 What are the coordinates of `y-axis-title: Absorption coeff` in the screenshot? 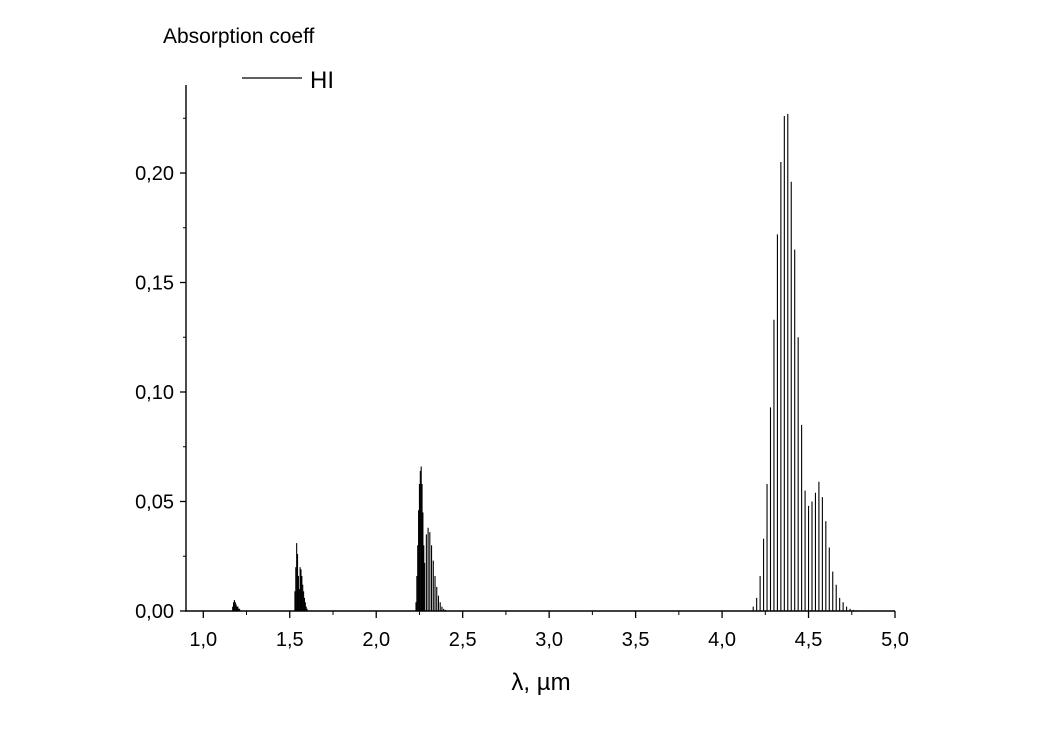 It's located at (239, 36).